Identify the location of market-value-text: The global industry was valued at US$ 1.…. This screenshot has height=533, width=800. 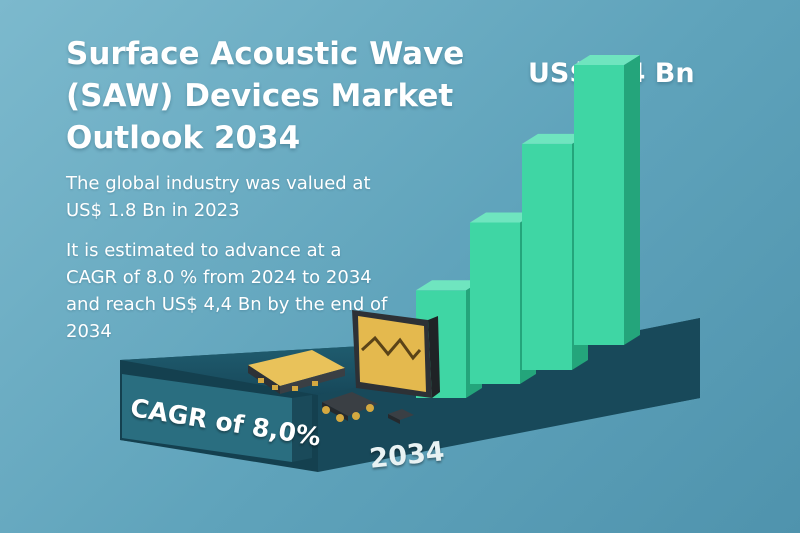
(218, 197).